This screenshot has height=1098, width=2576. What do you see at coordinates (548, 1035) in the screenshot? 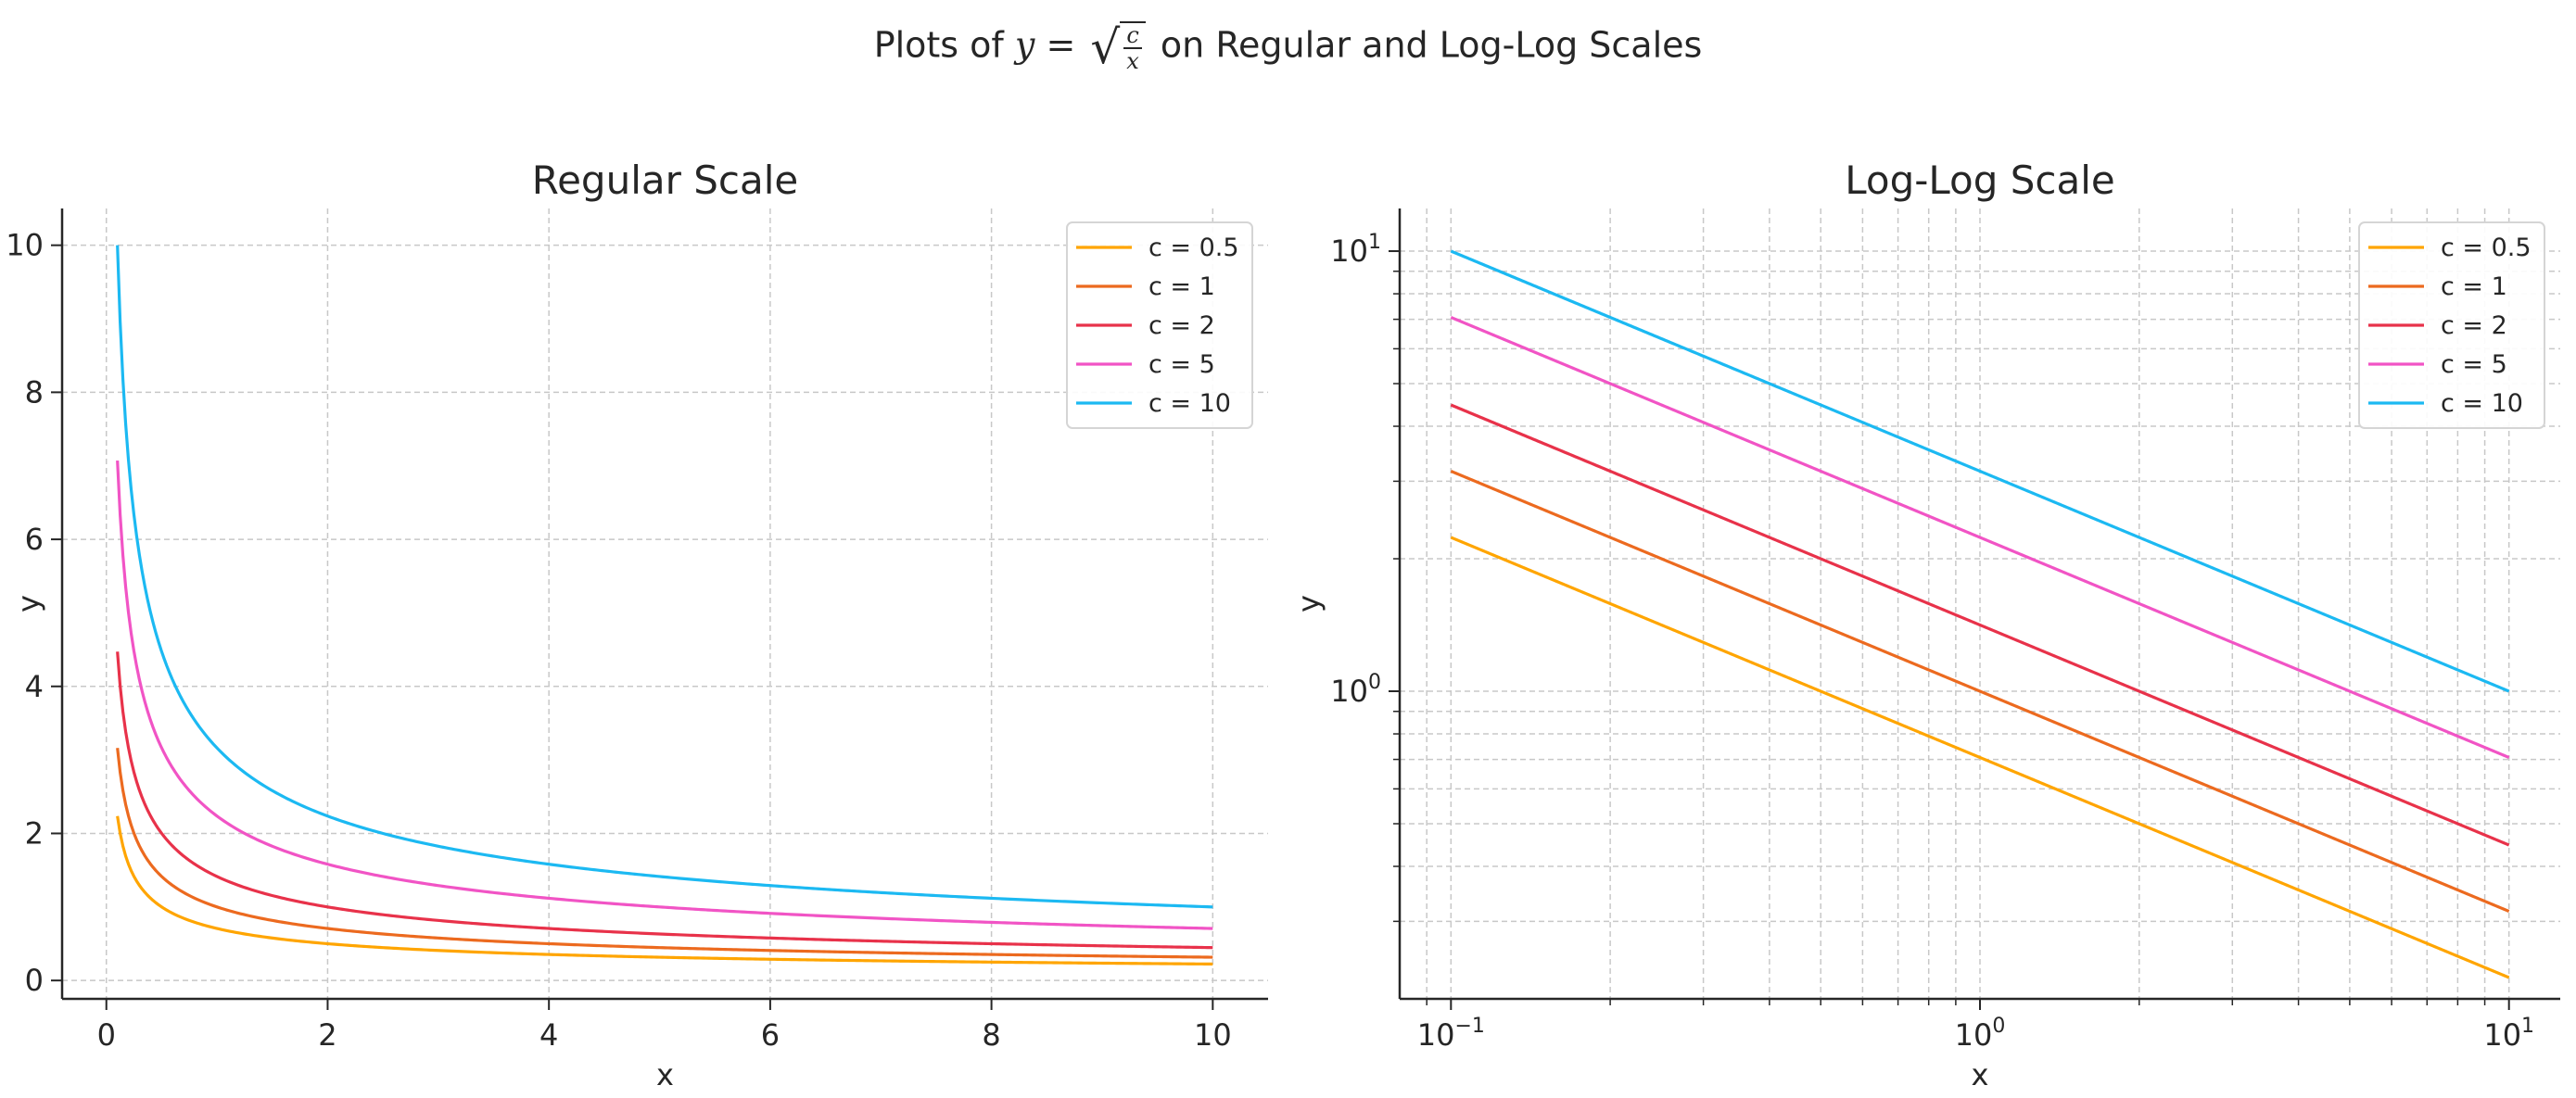
I see `x-tick-label: 4` at bounding box center [548, 1035].